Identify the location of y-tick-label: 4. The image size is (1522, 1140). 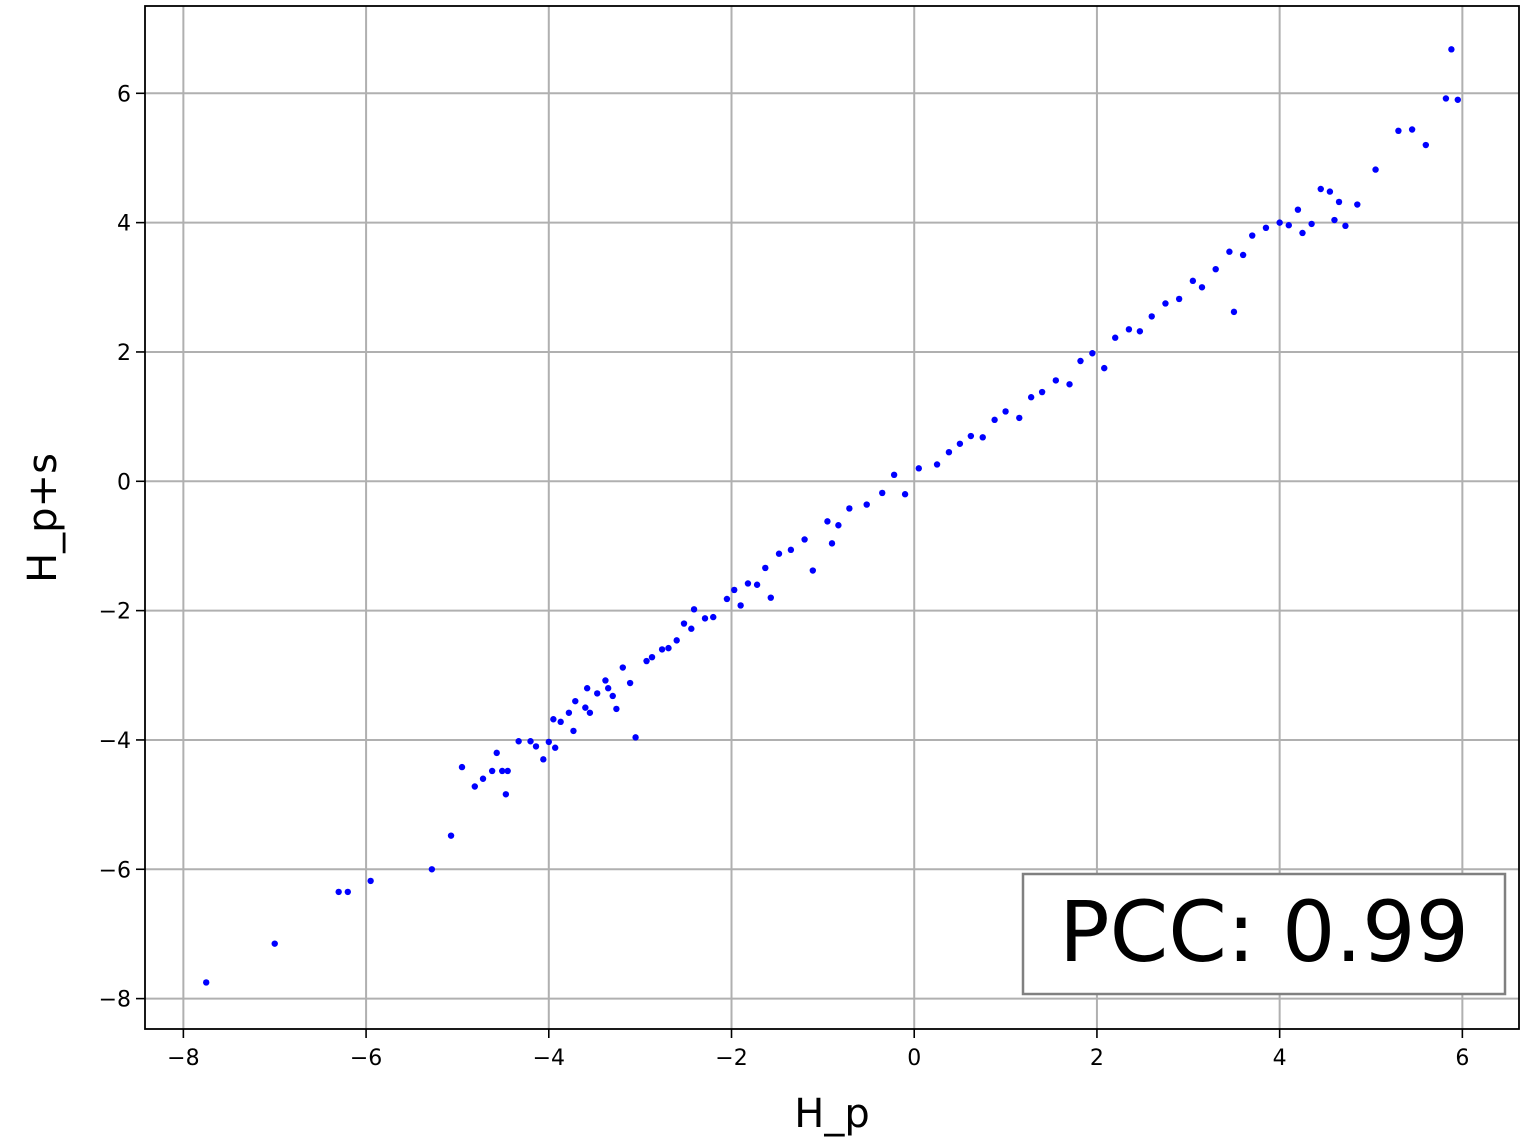
(124, 224).